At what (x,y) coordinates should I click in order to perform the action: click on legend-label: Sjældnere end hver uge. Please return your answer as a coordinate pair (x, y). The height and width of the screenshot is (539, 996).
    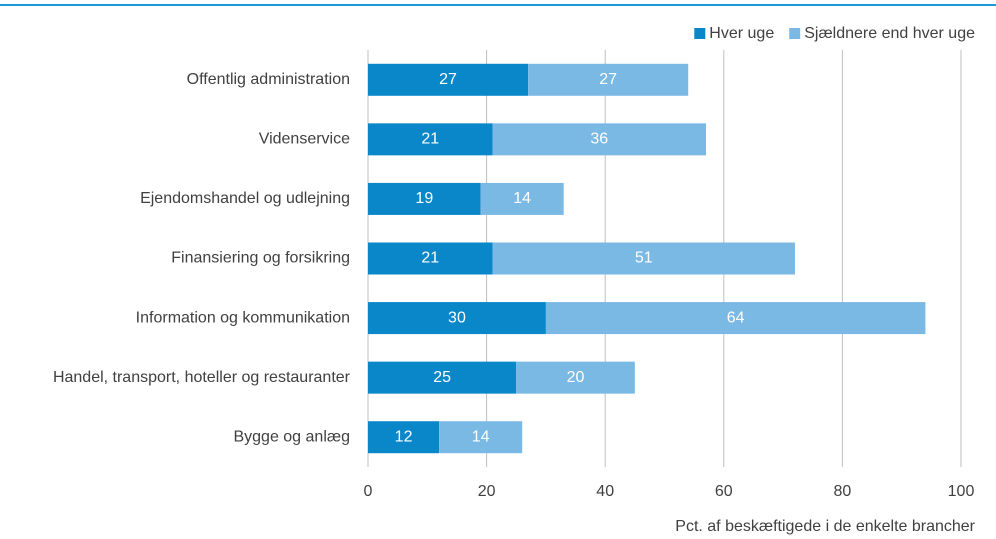
    Looking at the image, I should click on (889, 33).